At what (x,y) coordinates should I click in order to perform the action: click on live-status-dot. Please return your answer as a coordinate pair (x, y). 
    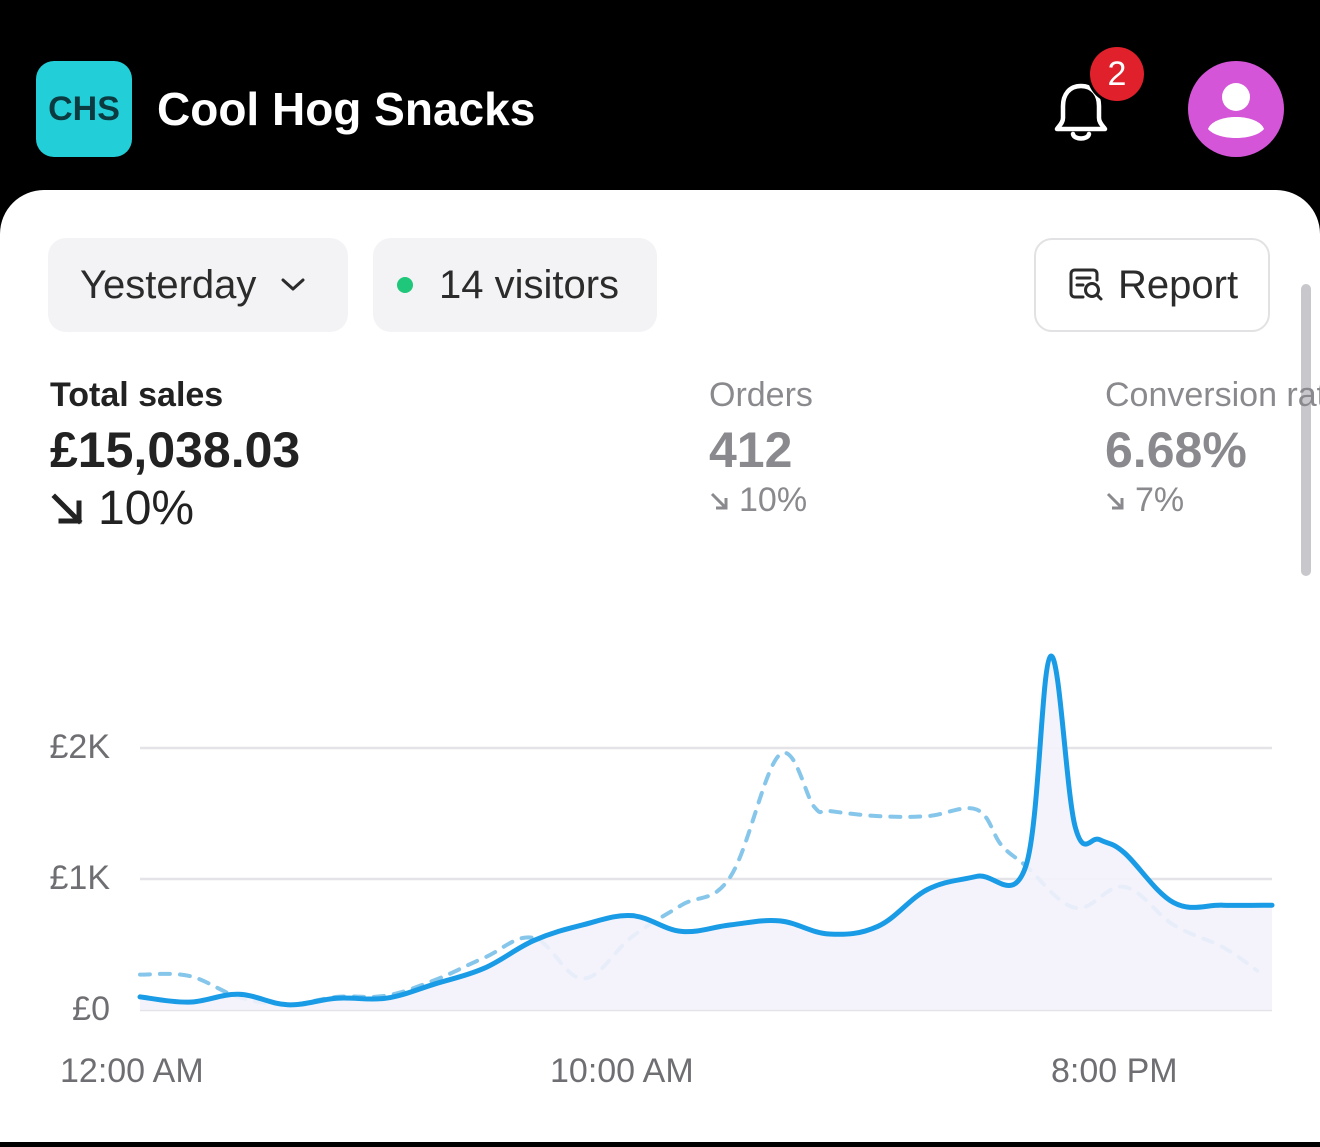
    Looking at the image, I should click on (405, 285).